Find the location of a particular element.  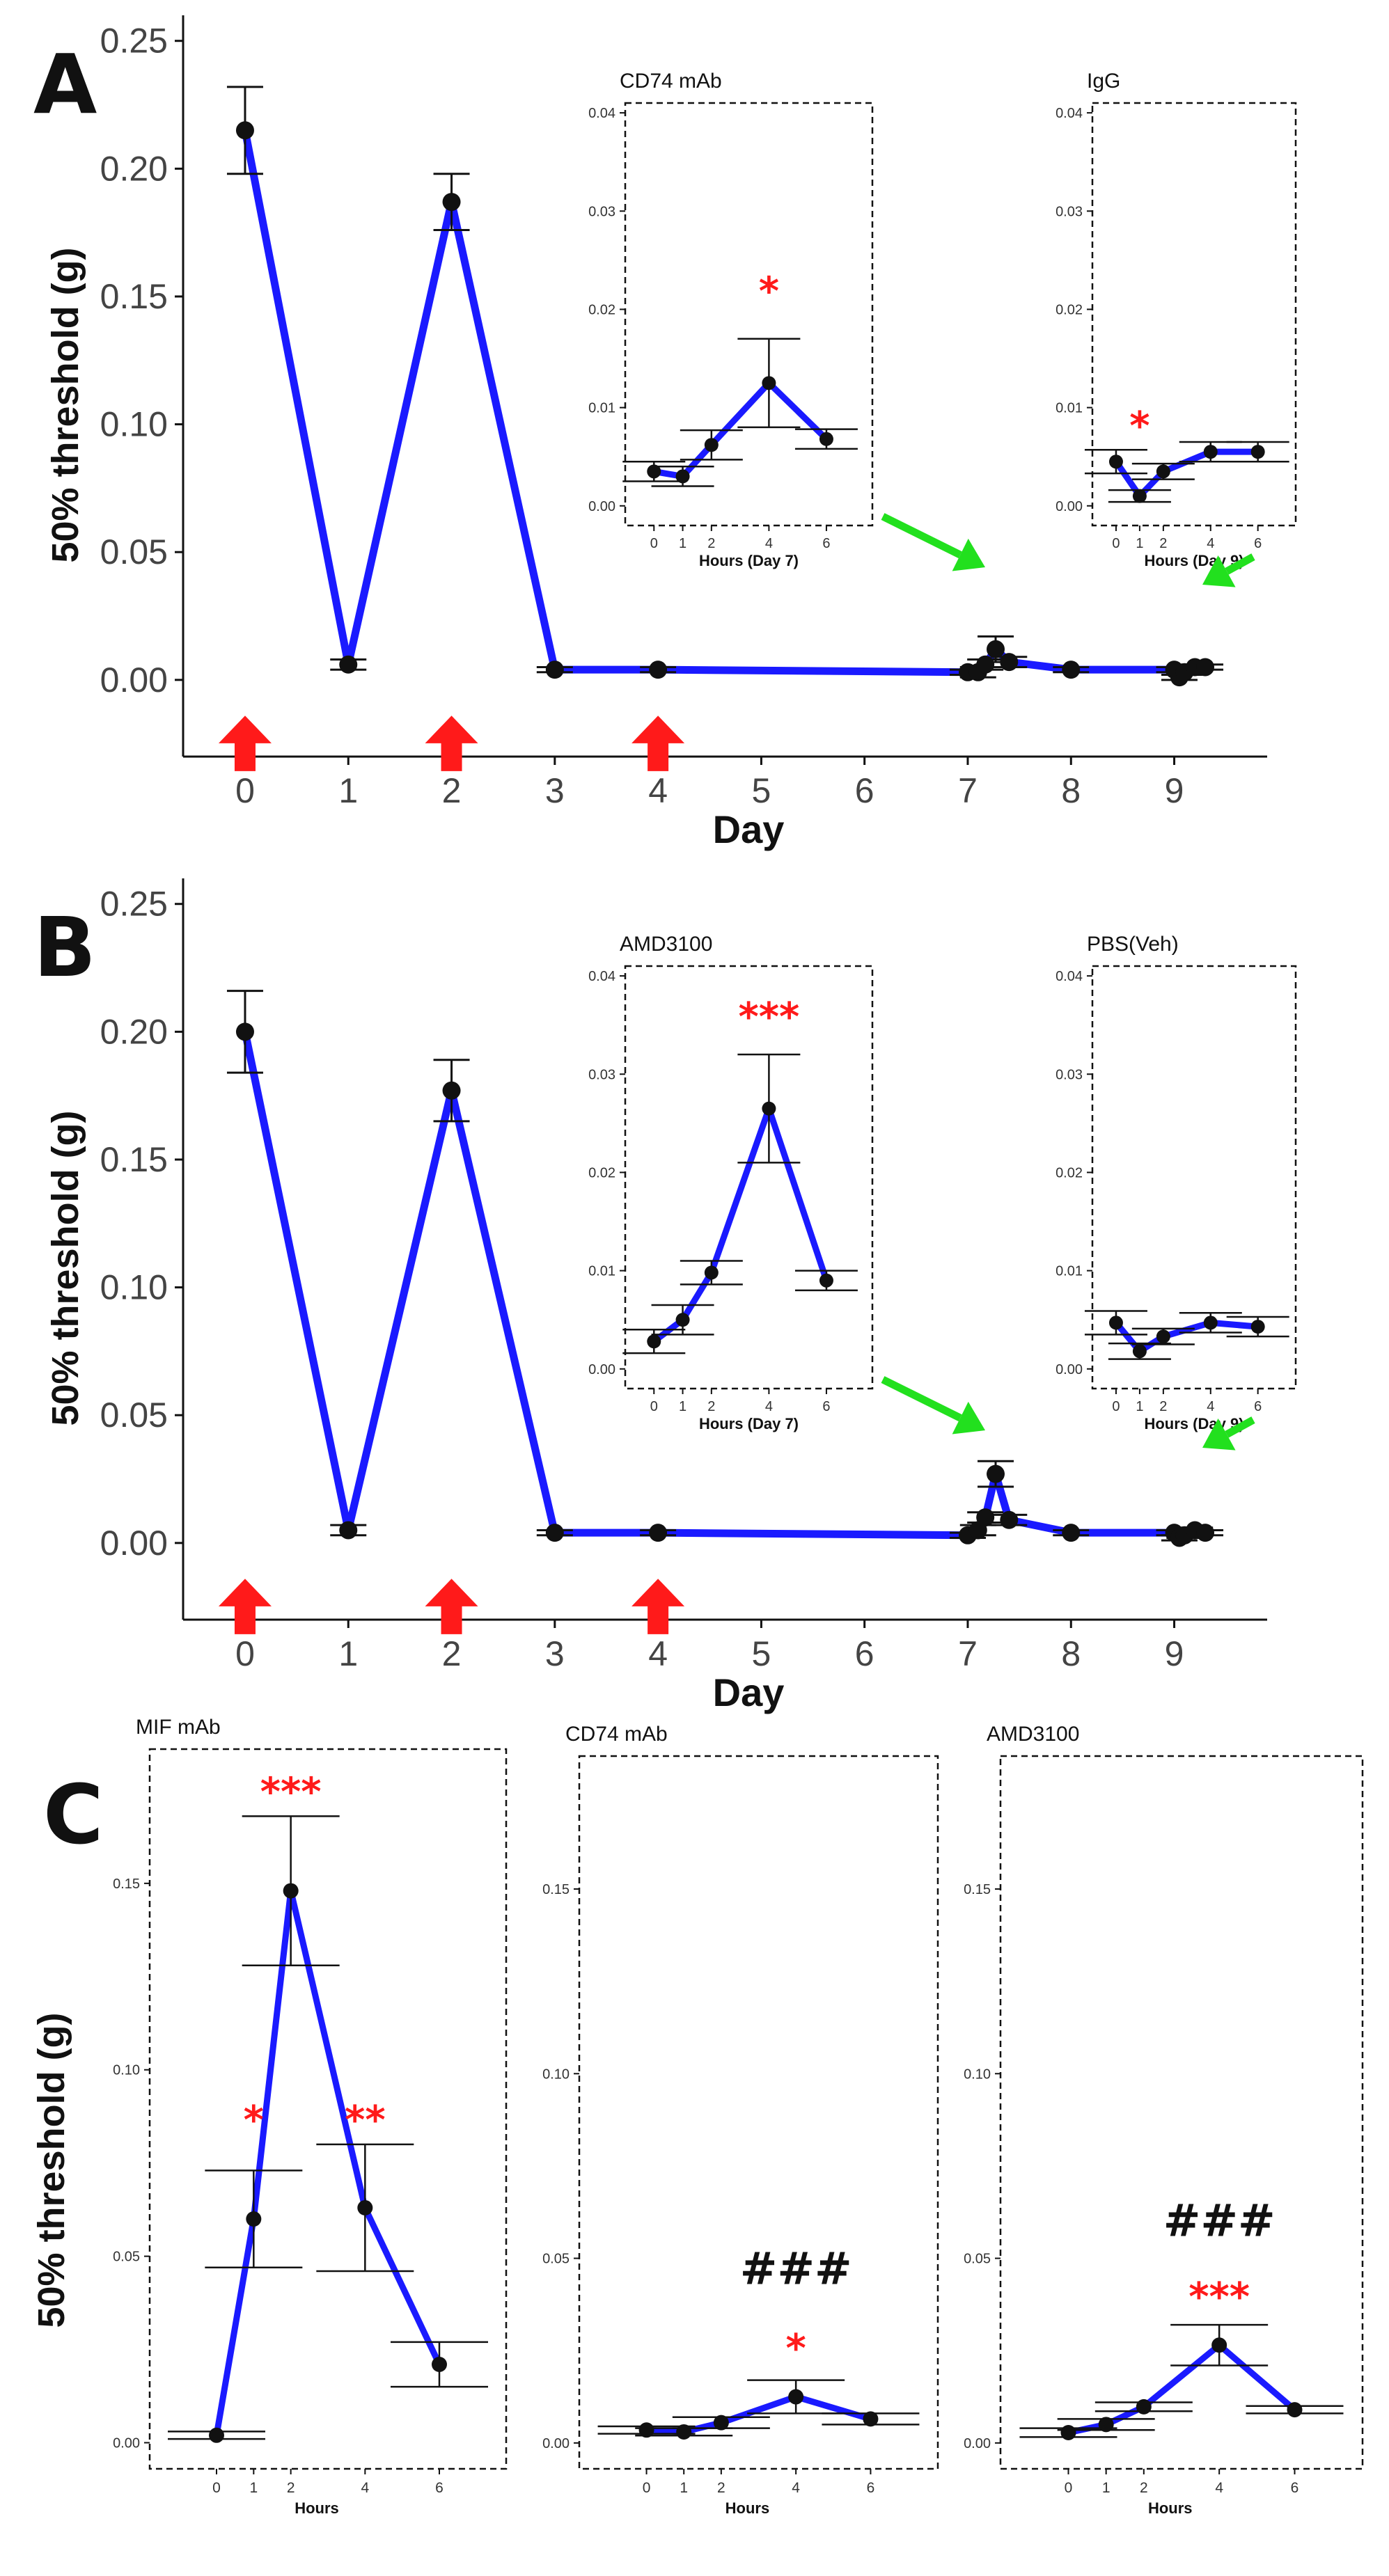

x-tick-label: 8 is located at coordinates (1071, 1653).